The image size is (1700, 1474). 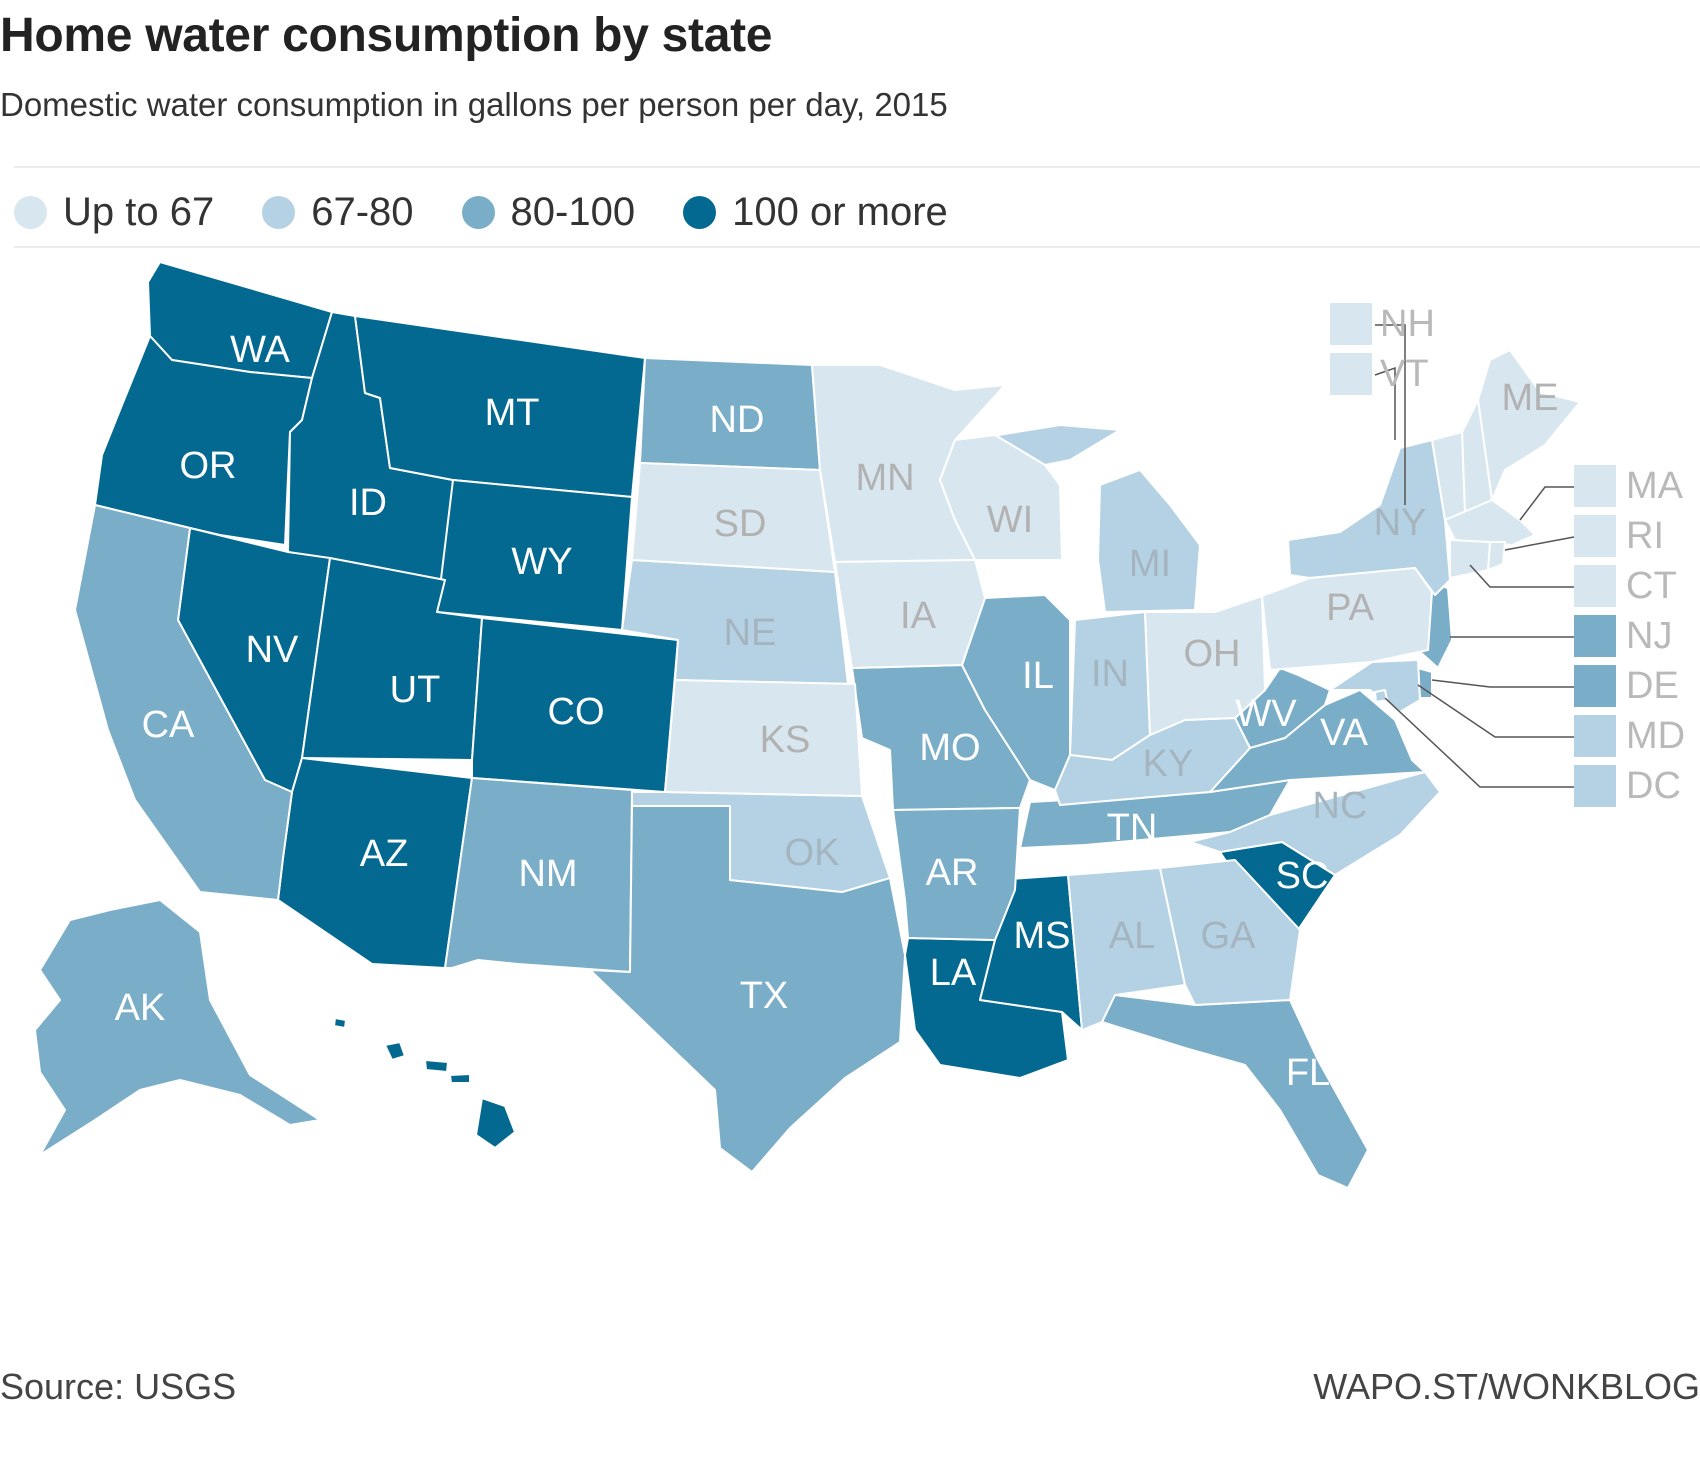 I want to click on credit-link: WAPO.ST/WONKBLOG, so click(x=1506, y=1386).